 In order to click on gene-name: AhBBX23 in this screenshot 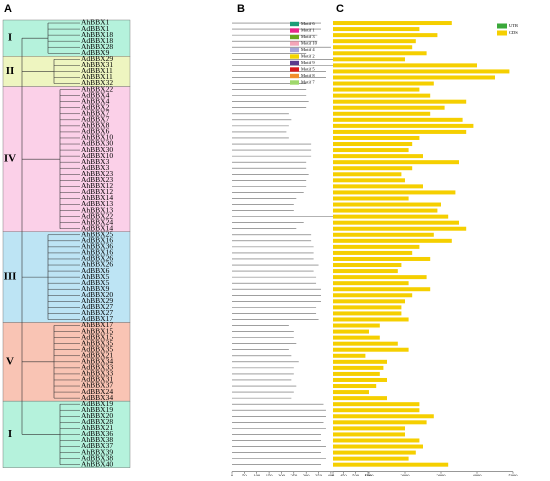, I will do `click(97, 173)`.